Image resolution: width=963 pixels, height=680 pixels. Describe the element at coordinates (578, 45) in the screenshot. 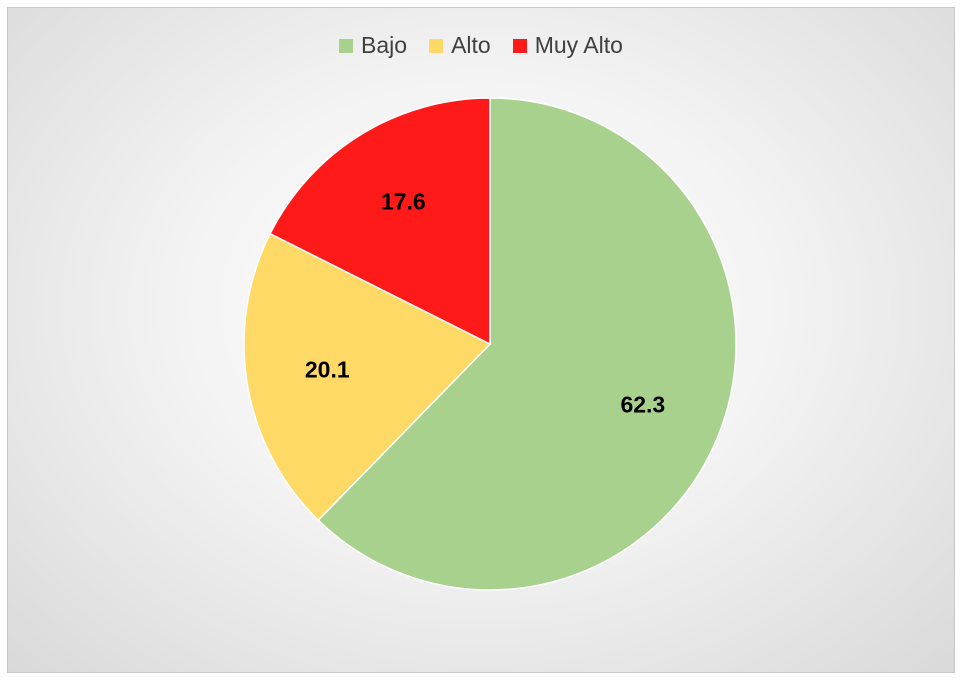

I see `legend-label-muy-alto: Muy Alto` at that location.